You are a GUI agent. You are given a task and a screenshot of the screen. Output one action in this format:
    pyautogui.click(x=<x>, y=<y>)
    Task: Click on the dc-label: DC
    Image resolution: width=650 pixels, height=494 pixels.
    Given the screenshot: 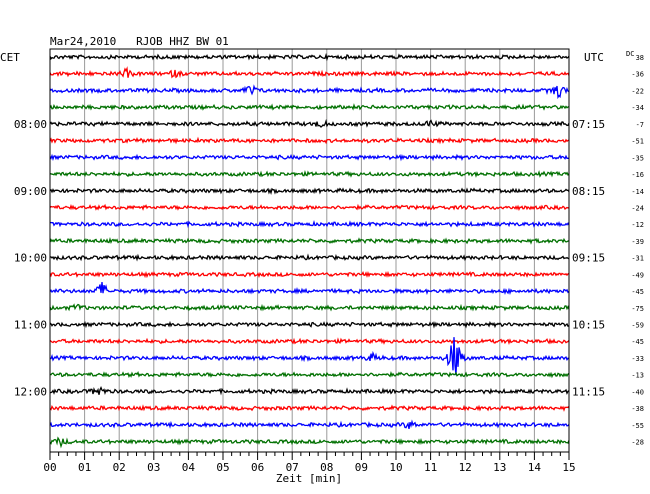 What is the action you would take?
    pyautogui.click(x=630, y=54)
    